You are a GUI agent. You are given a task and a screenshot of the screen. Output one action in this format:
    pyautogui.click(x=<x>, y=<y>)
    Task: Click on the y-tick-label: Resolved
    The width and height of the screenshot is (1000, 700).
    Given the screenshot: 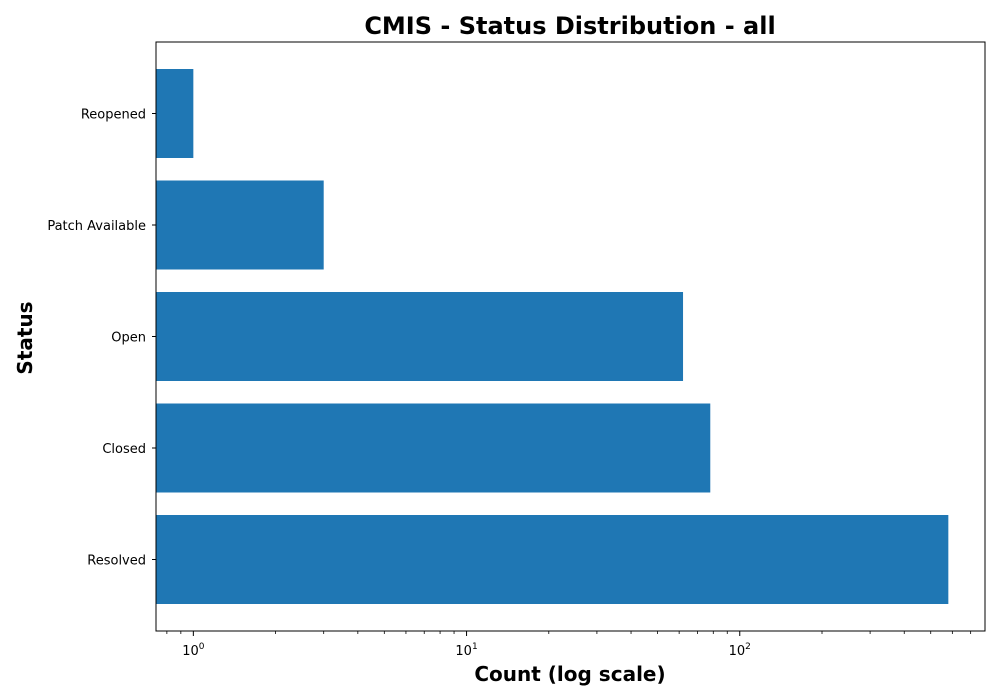 What is the action you would take?
    pyautogui.click(x=116, y=561)
    